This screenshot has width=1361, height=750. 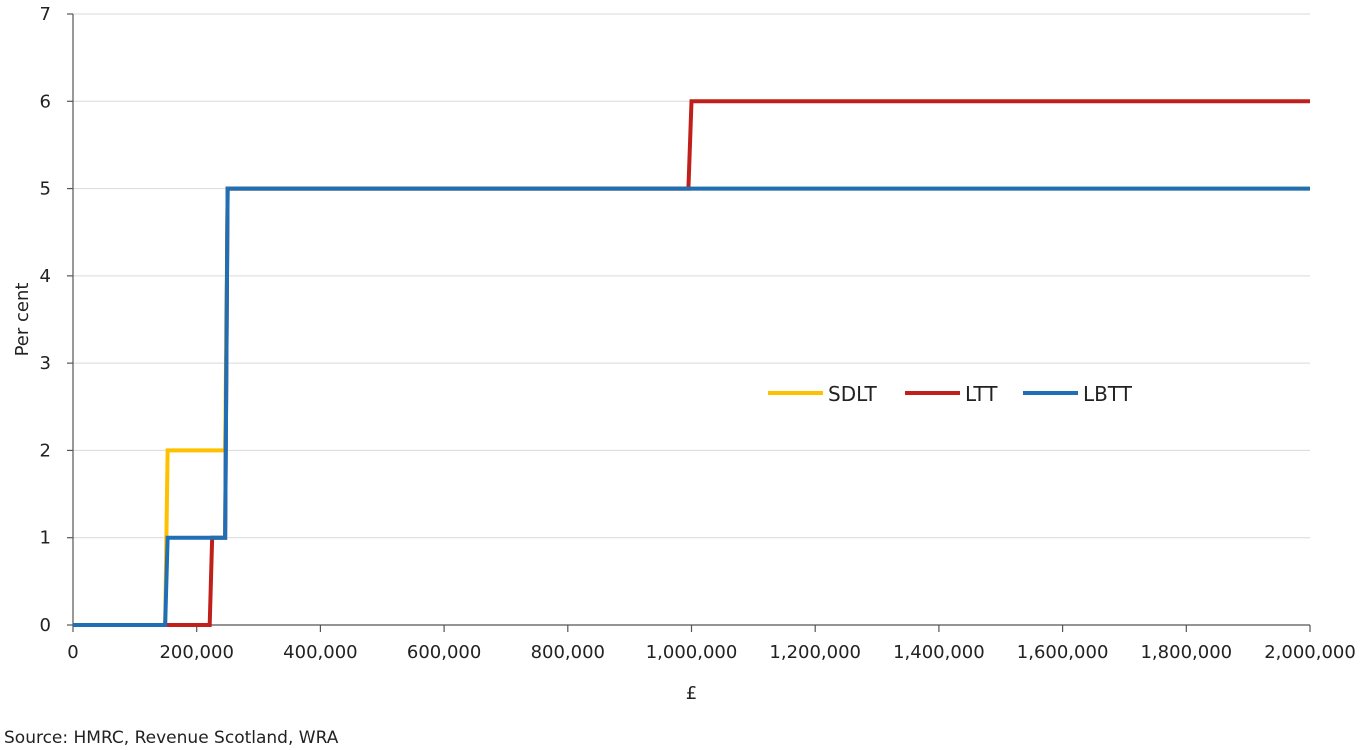 What do you see at coordinates (45, 101) in the screenshot?
I see `y-tick-label: 6` at bounding box center [45, 101].